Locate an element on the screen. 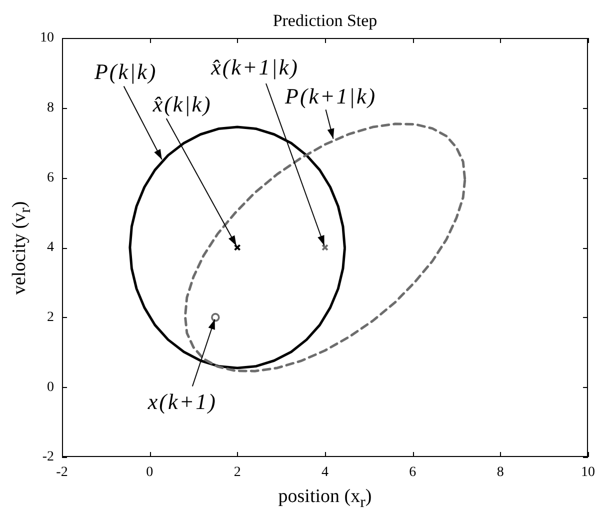 The width and height of the screenshot is (602, 513). y-tick-label: -2 is located at coordinates (48, 457).